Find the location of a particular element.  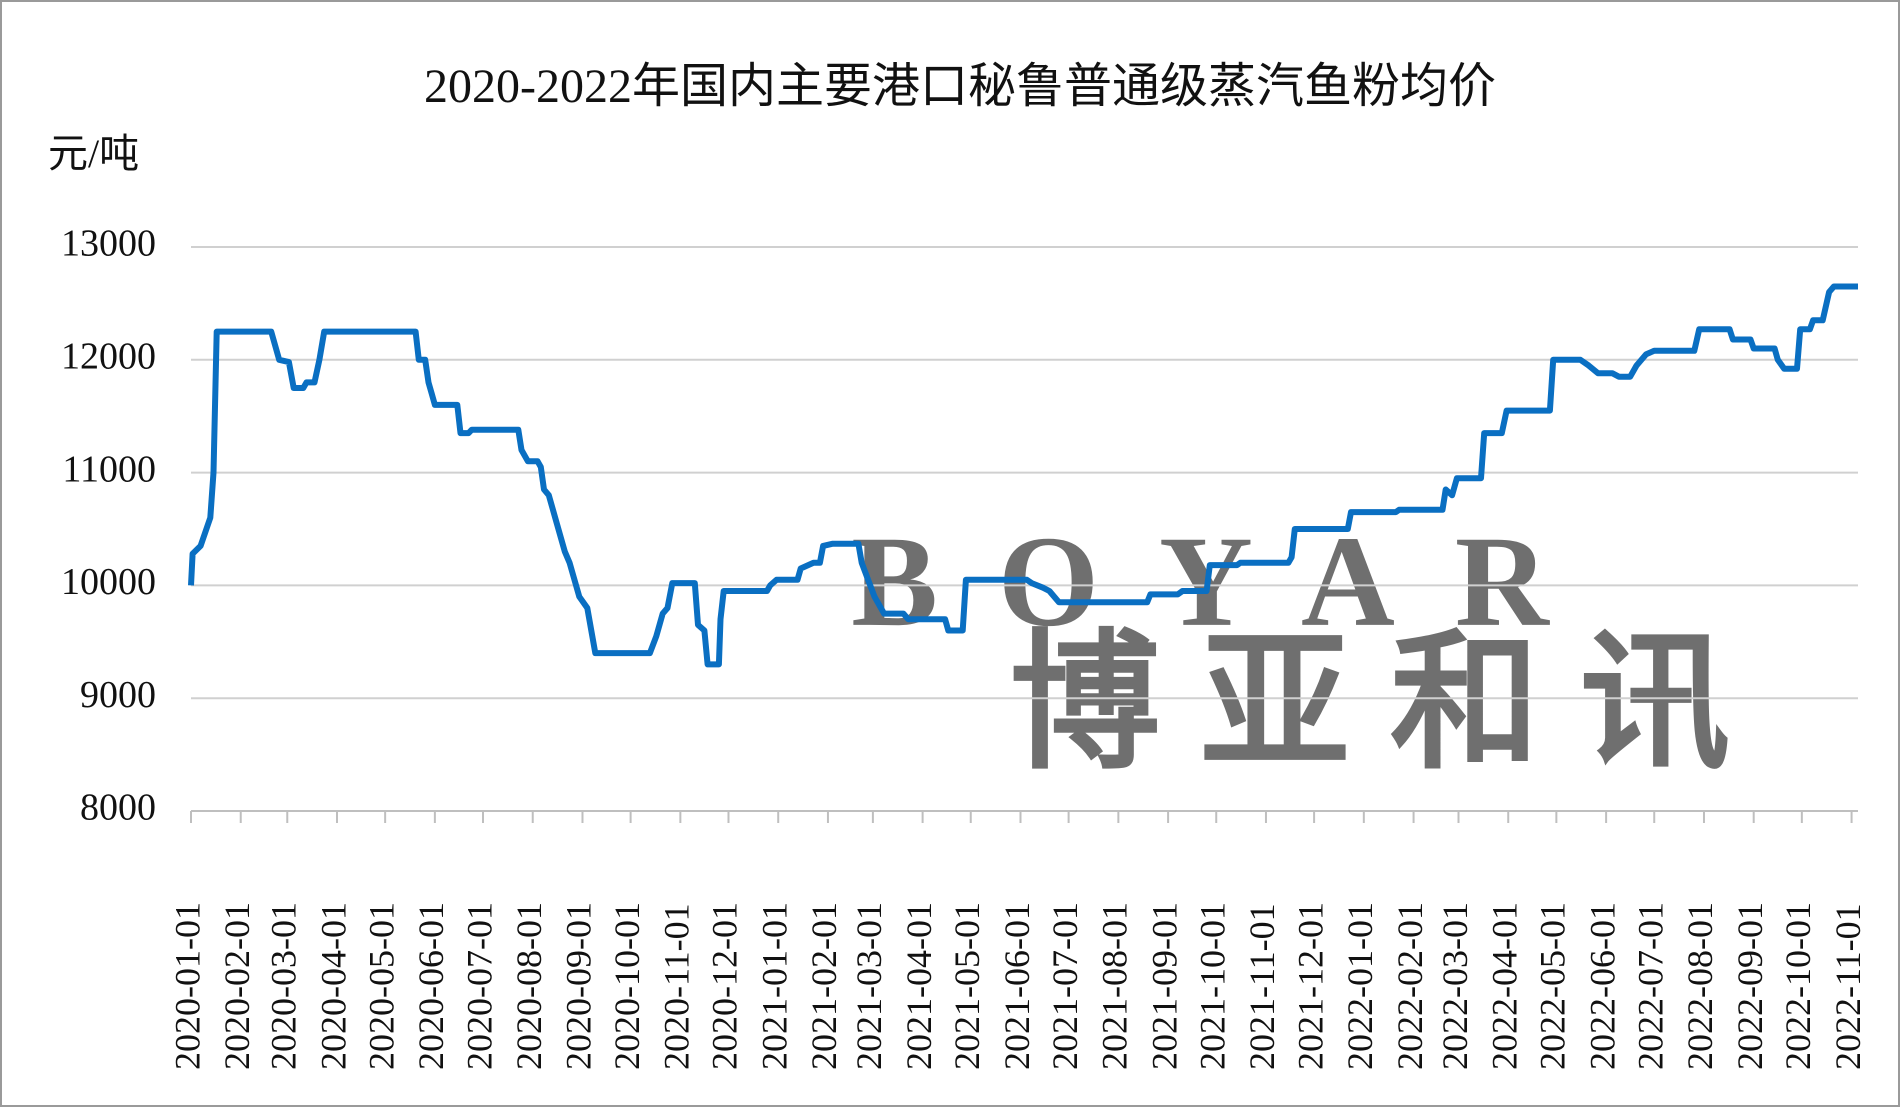

x-tick-label: 2021-01-01 is located at coordinates (774, 986).